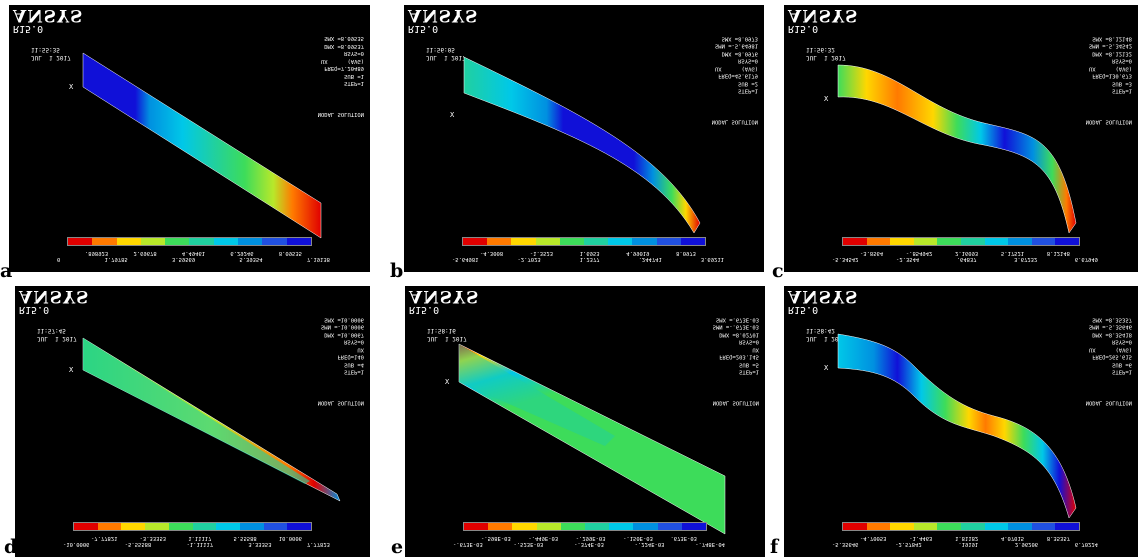 The height and width of the screenshot is (558, 1138). What do you see at coordinates (908, 544) in the screenshot?
I see `tick: -2.57842` at bounding box center [908, 544].